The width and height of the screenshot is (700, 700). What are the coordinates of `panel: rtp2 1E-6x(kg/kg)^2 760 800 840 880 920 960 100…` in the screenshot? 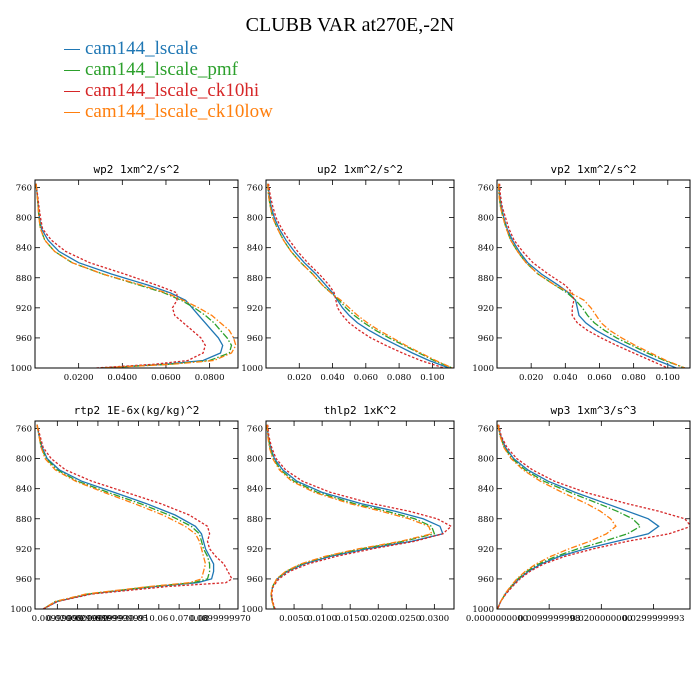 It's located at (130, 514).